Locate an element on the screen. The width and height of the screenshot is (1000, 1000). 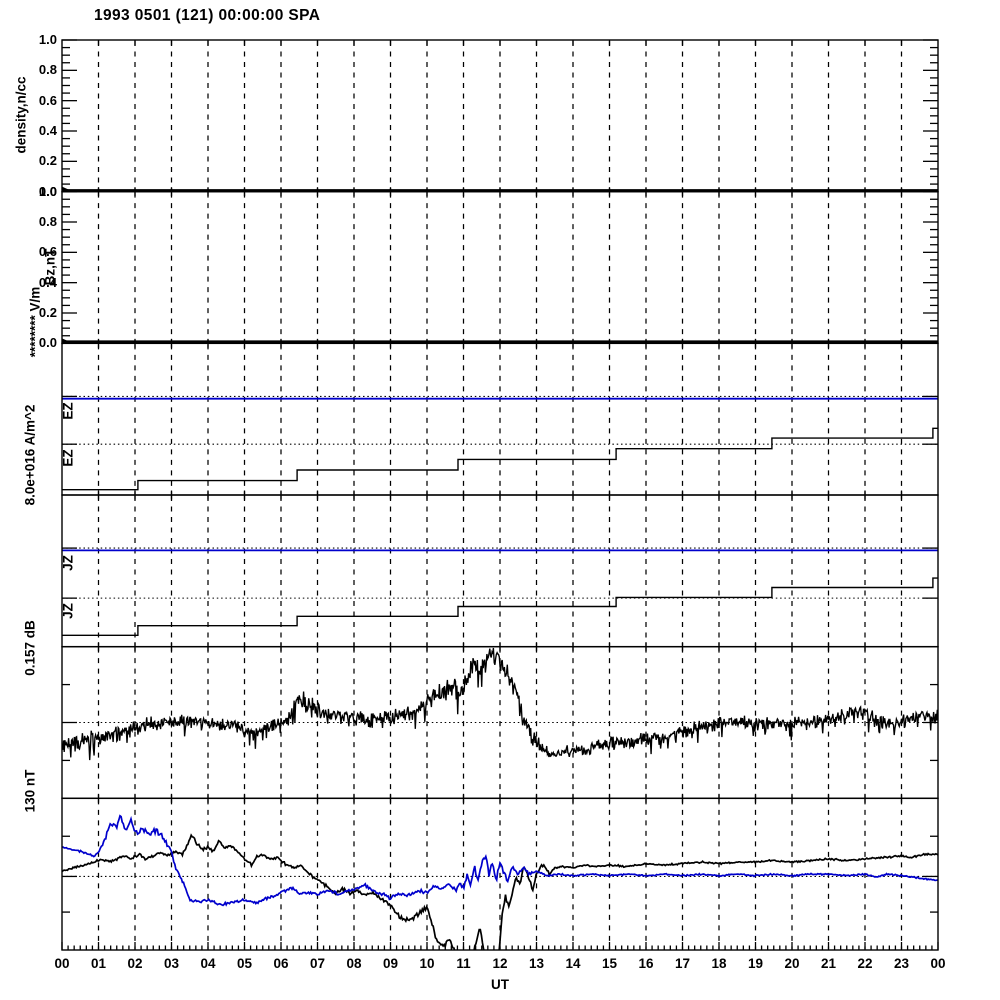
x-tick-label: 10 is located at coordinates (427, 963).